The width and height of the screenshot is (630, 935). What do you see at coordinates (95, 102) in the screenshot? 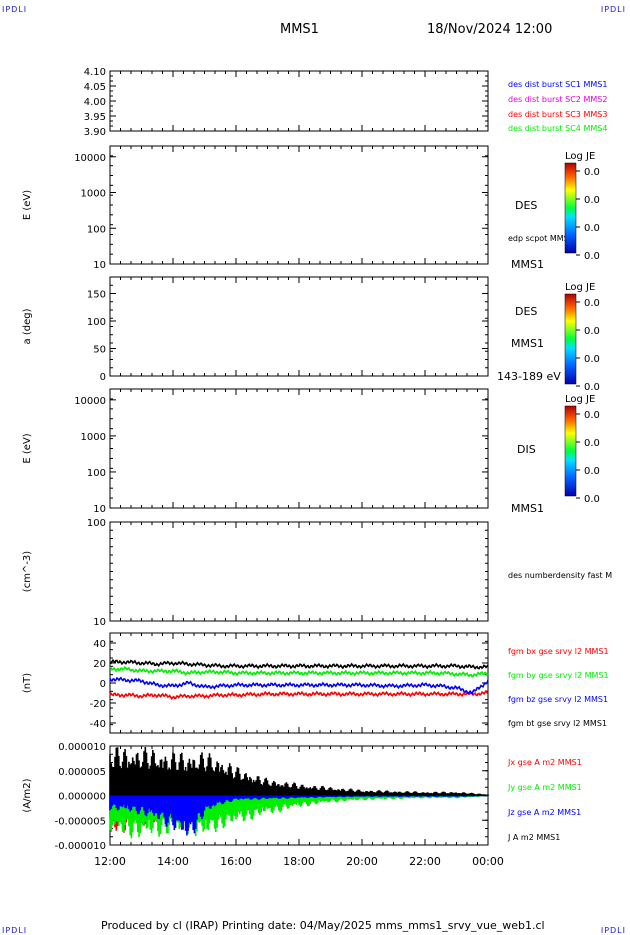
I see `y-tick-label: 4.00` at bounding box center [95, 102].